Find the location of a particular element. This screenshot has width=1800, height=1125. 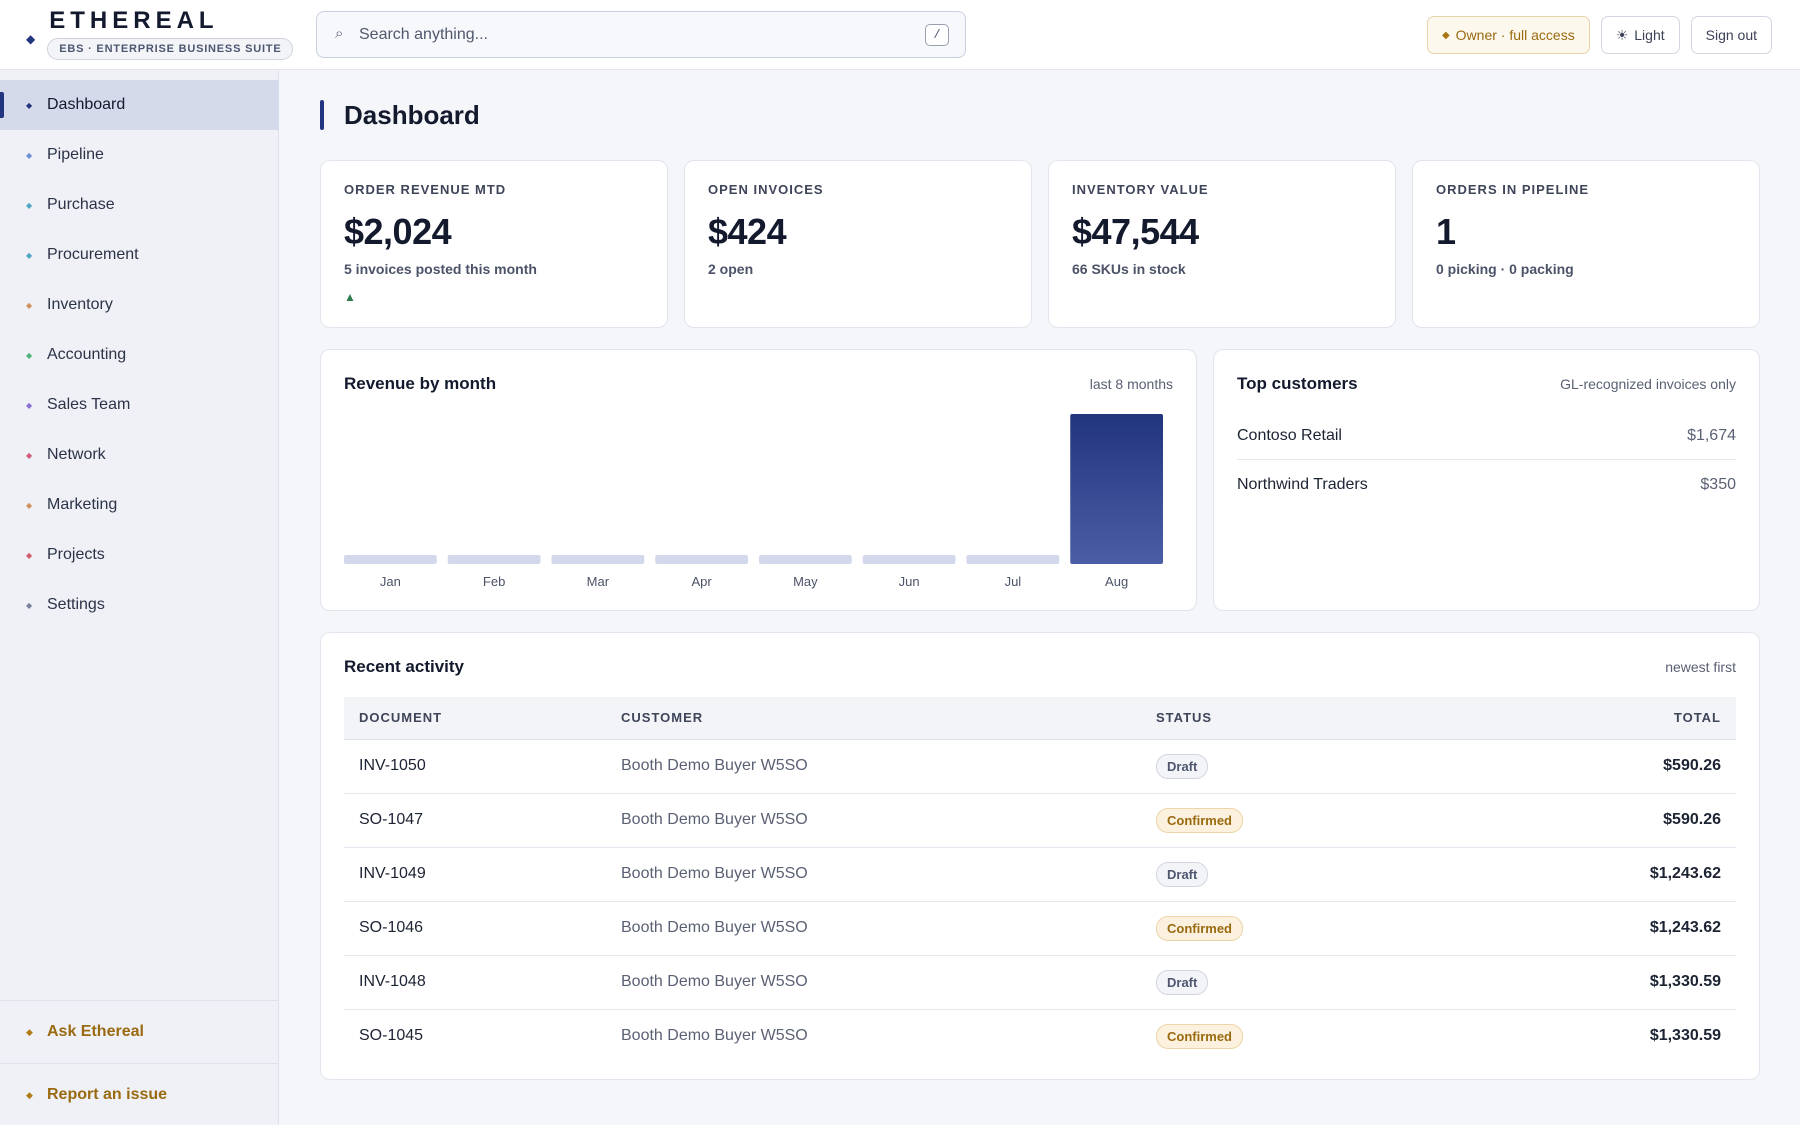

top-customers-title: Top customers is located at coordinates (1297, 383).